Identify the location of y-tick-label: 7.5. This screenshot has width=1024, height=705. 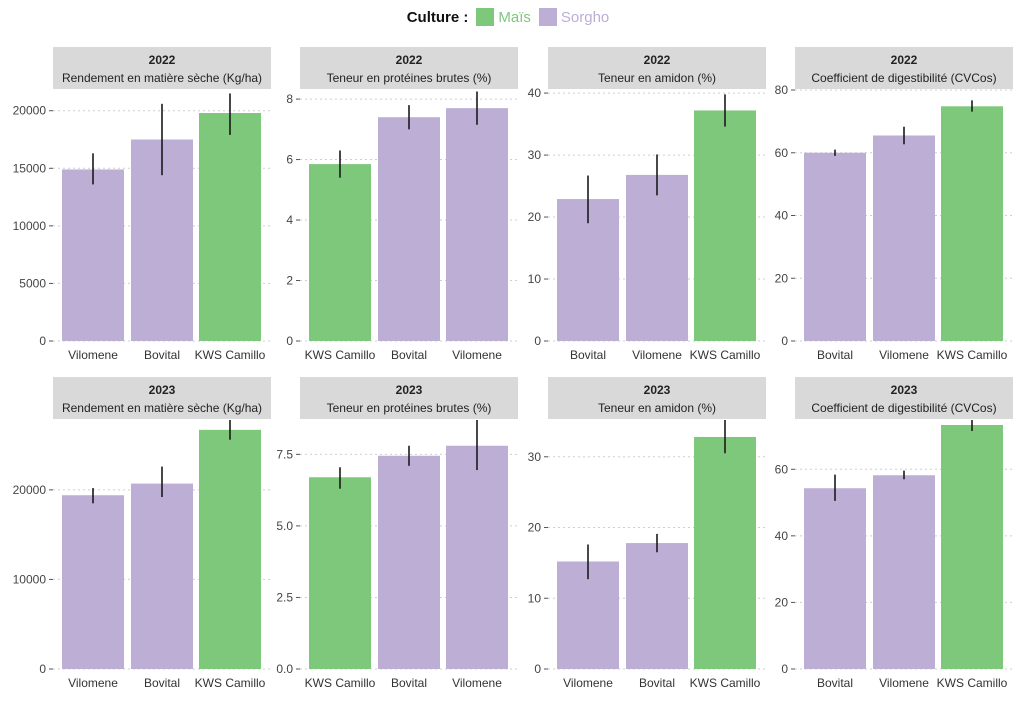
(284, 454).